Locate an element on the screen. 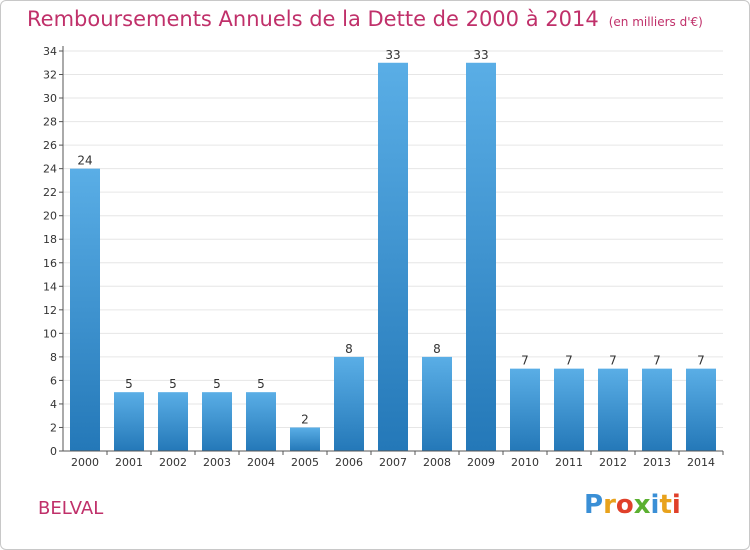 The image size is (750, 550). x-tick-label: 2006 is located at coordinates (349, 462).